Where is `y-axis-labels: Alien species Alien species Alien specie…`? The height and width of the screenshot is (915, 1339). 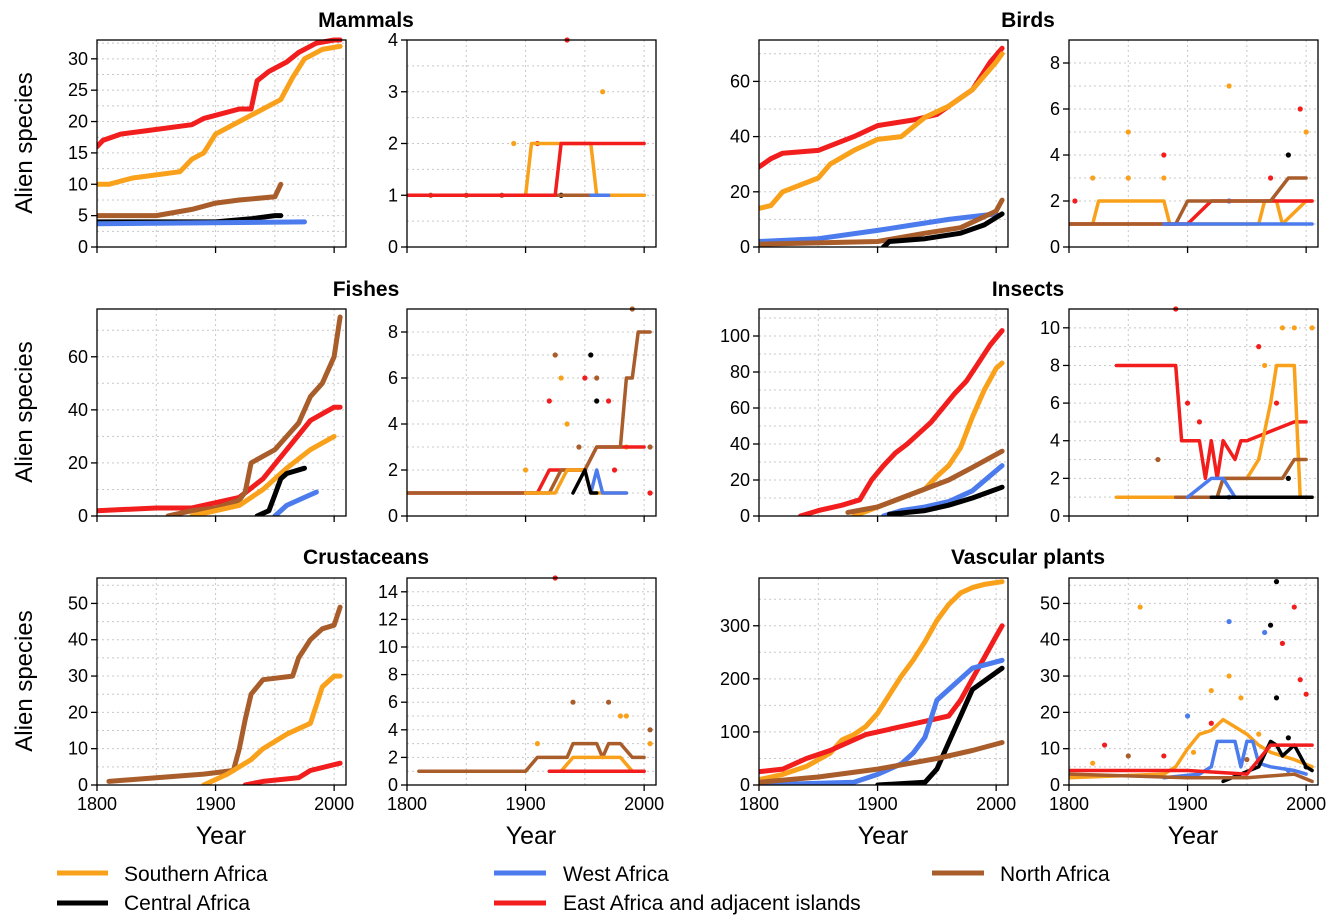
y-axis-labels: Alien species Alien species Alien specie… is located at coordinates (24, 411).